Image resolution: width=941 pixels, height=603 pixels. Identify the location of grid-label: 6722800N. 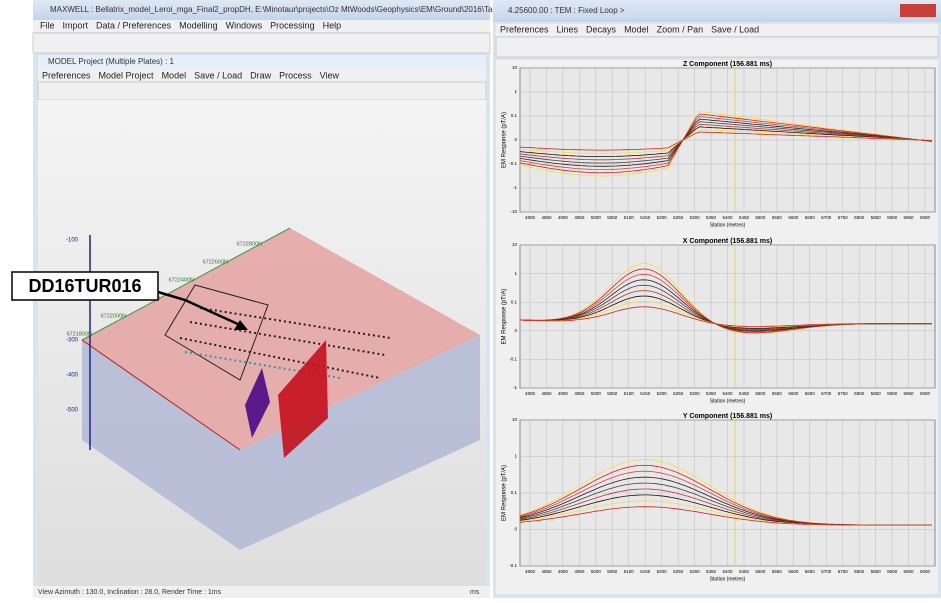
(249, 244).